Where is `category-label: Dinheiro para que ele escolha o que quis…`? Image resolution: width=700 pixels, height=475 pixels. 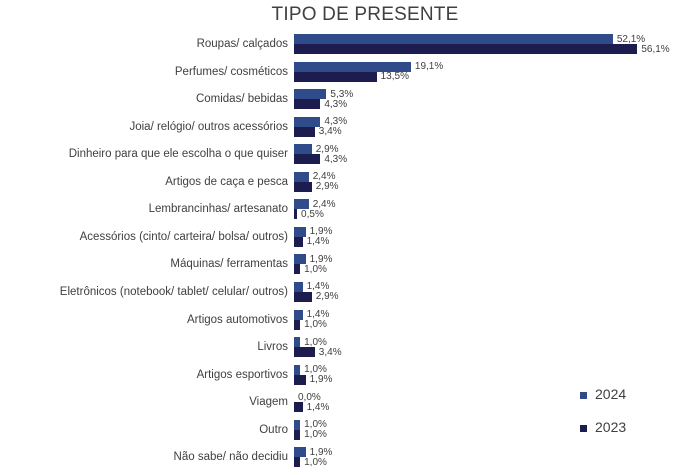 category-label: Dinheiro para que ele escolha o que quis… is located at coordinates (178, 154).